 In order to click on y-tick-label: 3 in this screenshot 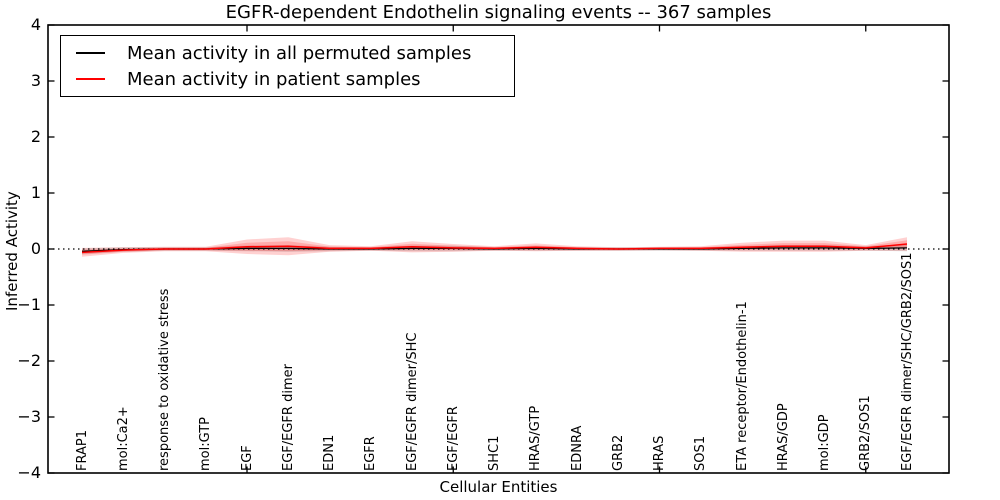, I will do `click(35, 80)`.